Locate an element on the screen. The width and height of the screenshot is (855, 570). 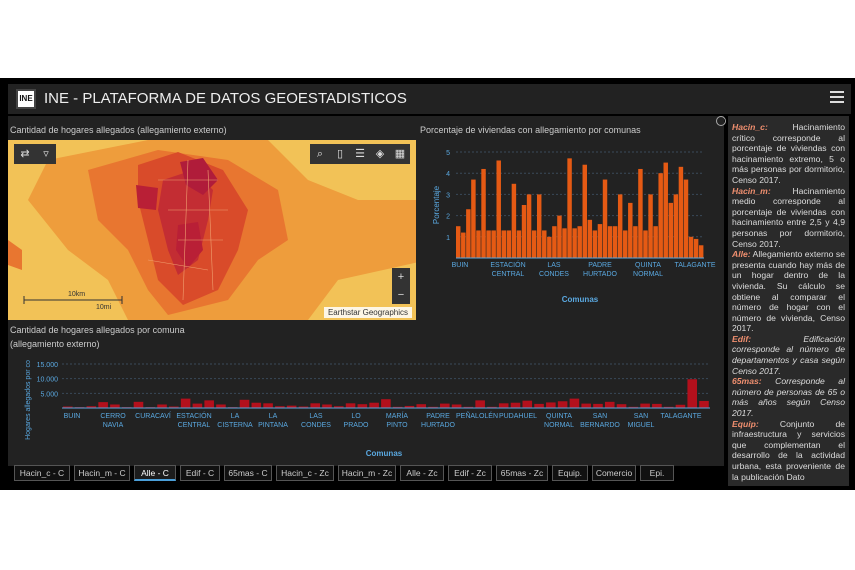
tab-65mas-c: 65mas - C is located at coordinates (248, 473).